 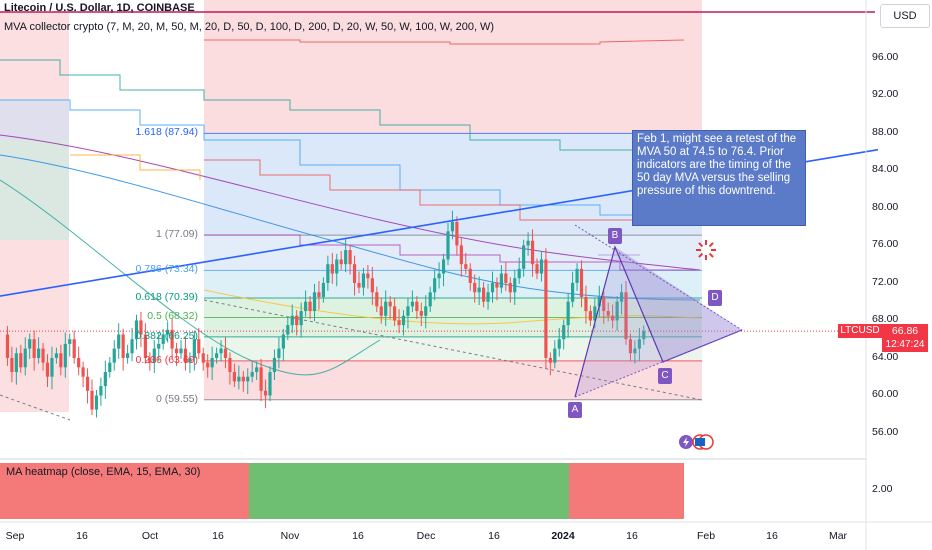 What do you see at coordinates (882, 489) in the screenshot?
I see `subpane-tick: 2.00` at bounding box center [882, 489].